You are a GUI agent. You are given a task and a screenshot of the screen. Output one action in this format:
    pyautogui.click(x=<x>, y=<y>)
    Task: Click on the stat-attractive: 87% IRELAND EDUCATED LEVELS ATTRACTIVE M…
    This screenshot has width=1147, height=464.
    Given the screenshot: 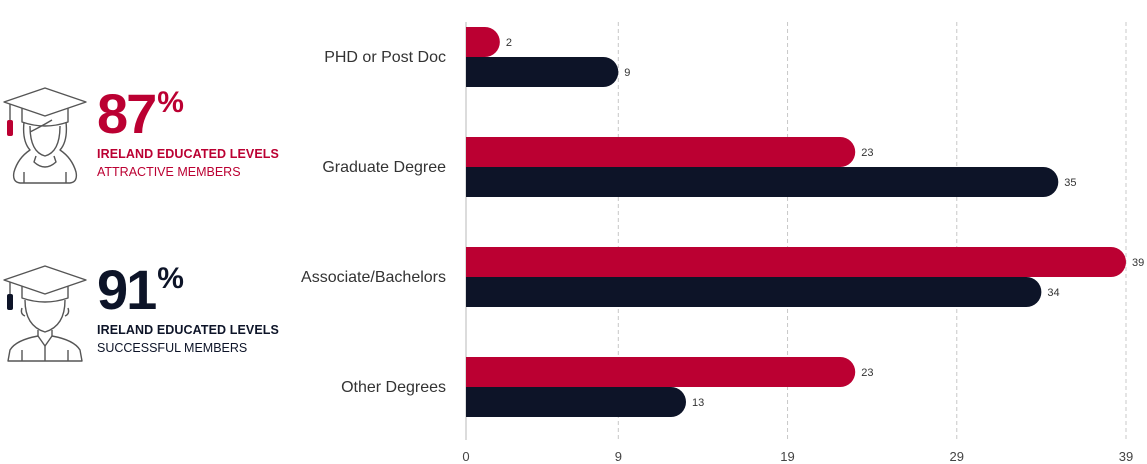 What is the action you would take?
    pyautogui.click(x=150, y=136)
    